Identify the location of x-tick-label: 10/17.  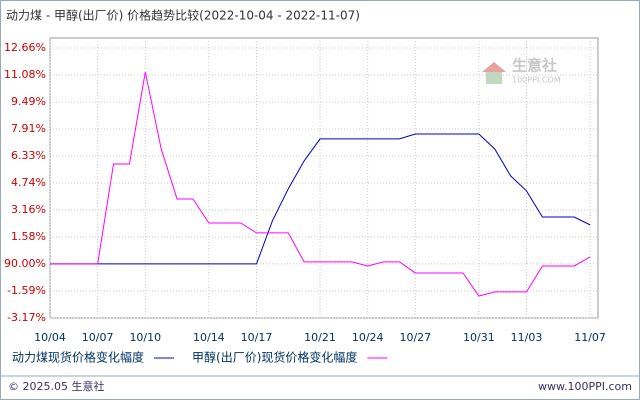
(257, 337).